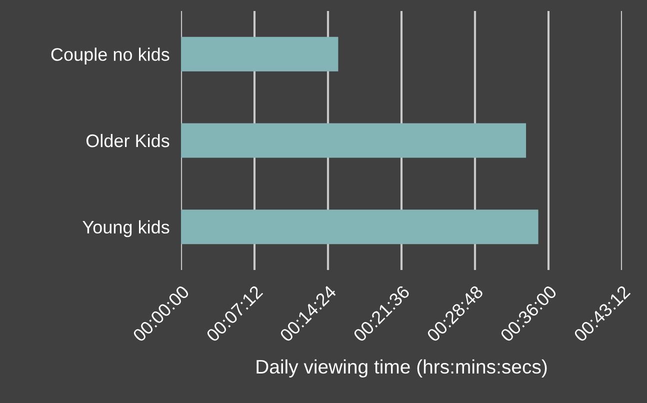 This screenshot has width=647, height=403. What do you see at coordinates (128, 141) in the screenshot?
I see `y-tick-label: Older Kids` at bounding box center [128, 141].